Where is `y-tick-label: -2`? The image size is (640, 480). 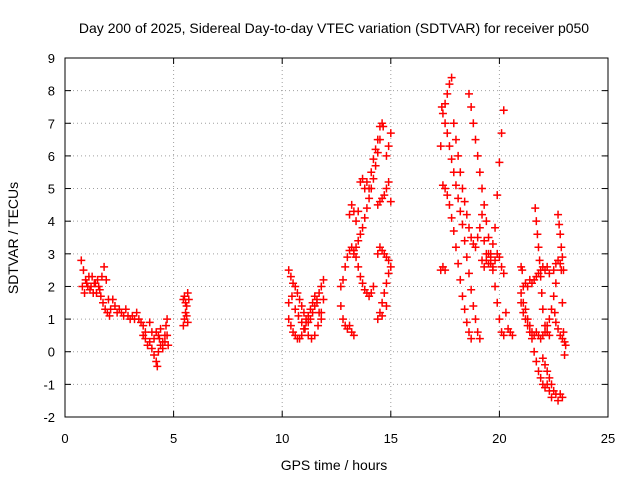
y-tick-label: -2 is located at coordinates (49, 417).